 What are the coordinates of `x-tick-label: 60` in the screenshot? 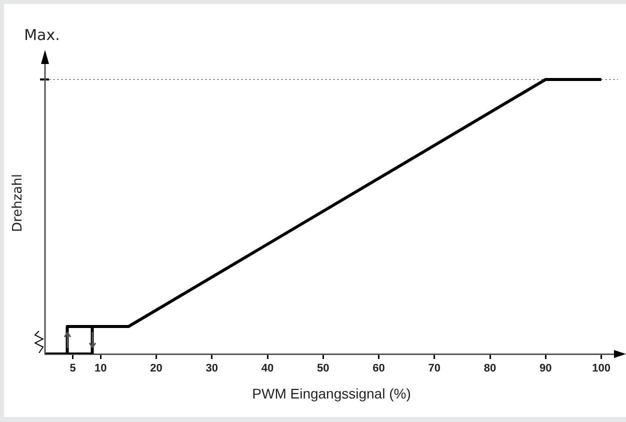 It's located at (378, 368).